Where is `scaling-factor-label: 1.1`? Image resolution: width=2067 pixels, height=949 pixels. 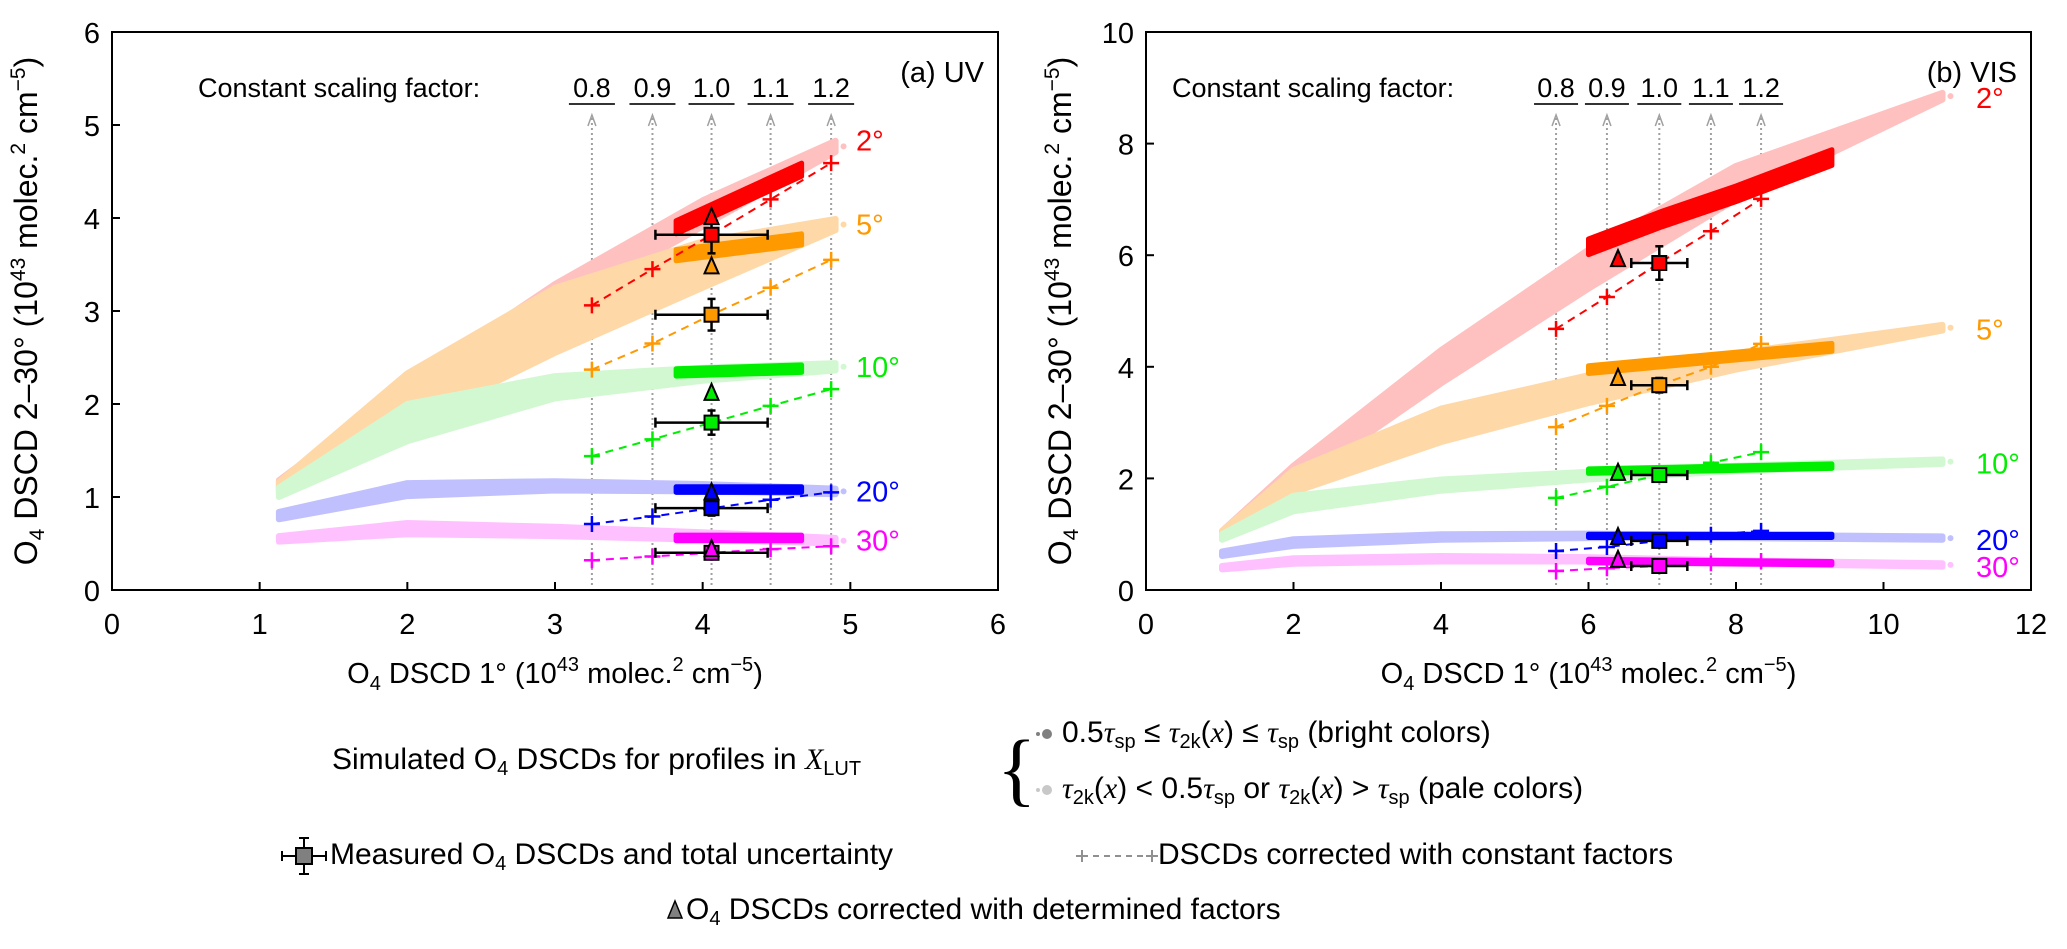
scaling-factor-label: 1.1 is located at coordinates (1711, 88).